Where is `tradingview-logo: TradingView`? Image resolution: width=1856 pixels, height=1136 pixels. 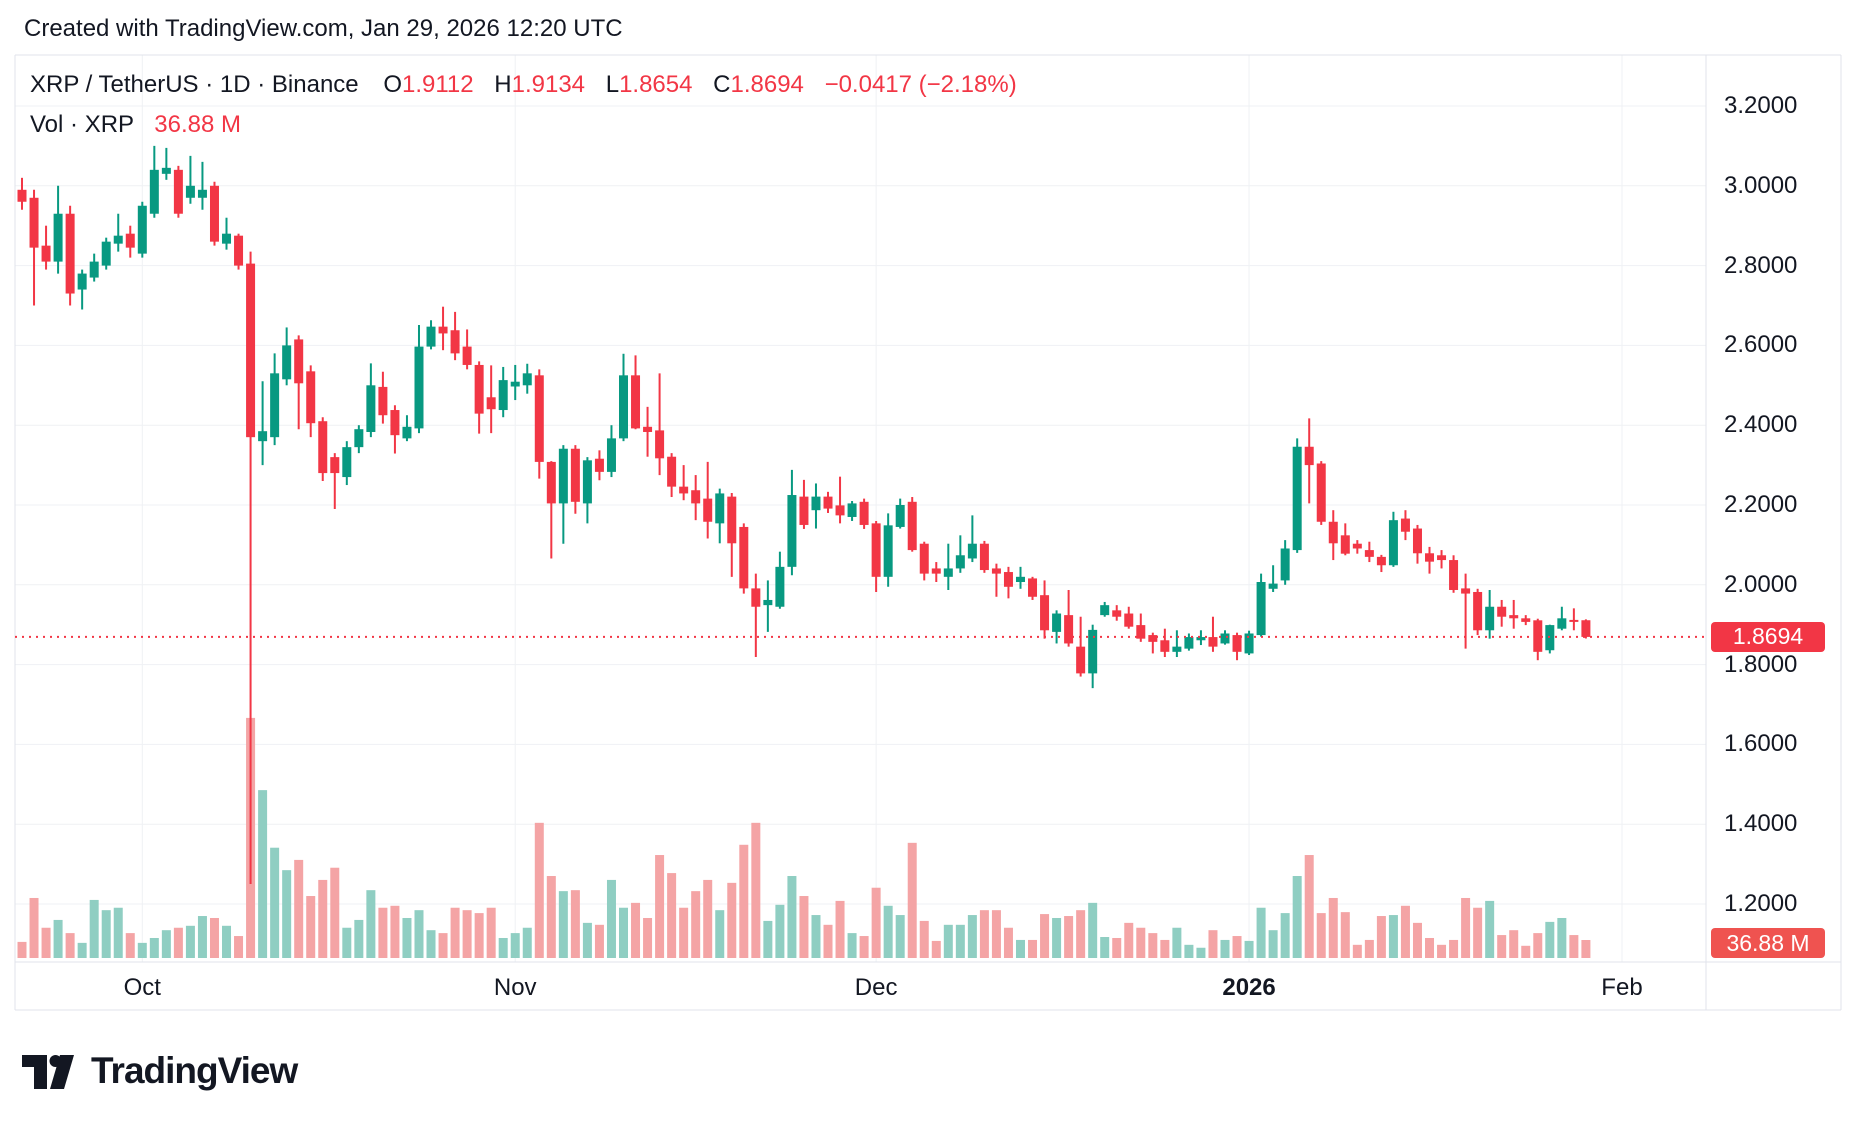
tradingview-logo: TradingView is located at coordinates (160, 1071).